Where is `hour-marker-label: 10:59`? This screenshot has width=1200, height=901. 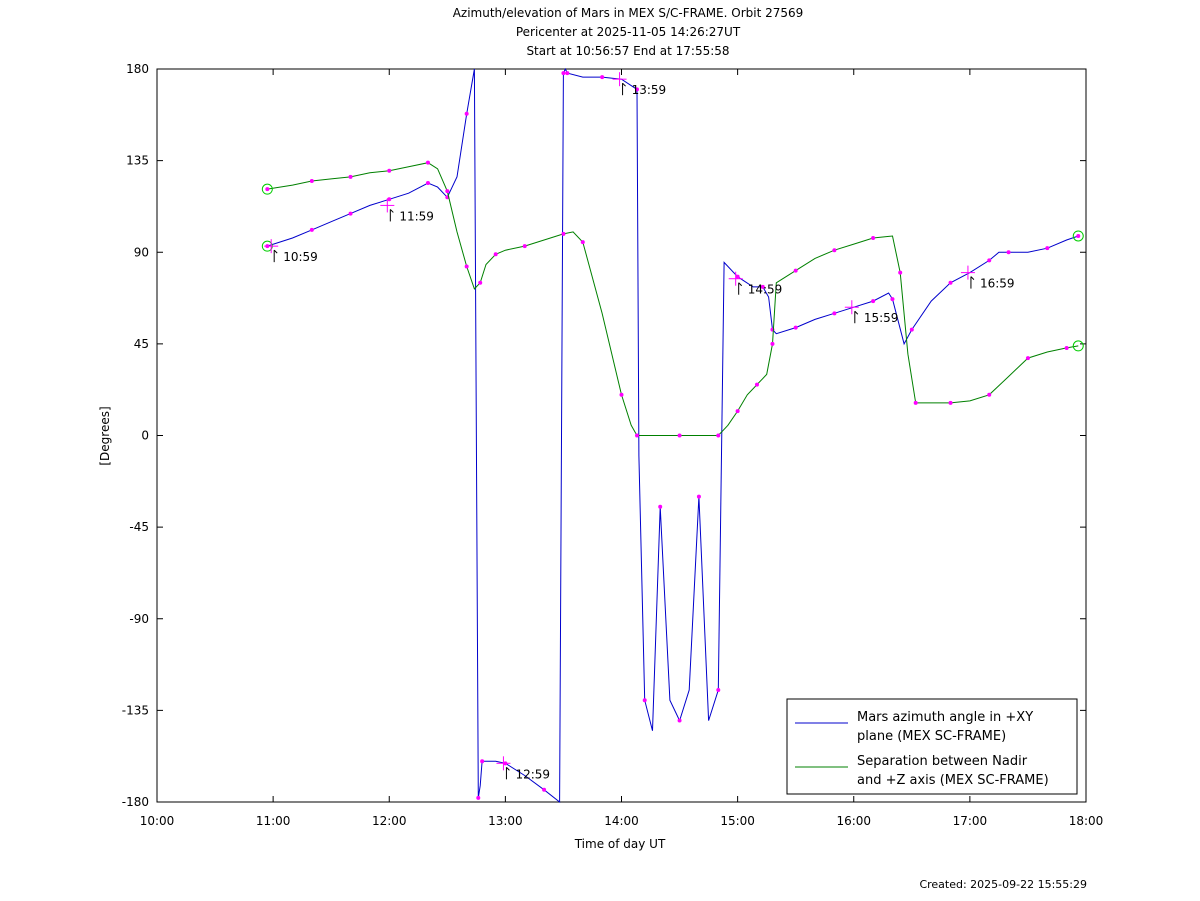 hour-marker-label: 10:59 is located at coordinates (300, 257).